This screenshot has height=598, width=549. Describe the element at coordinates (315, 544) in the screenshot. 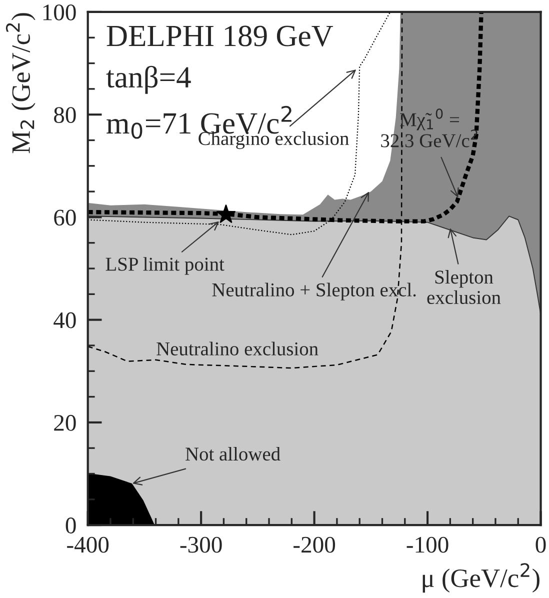

I see `x-tick-label: -200` at that location.